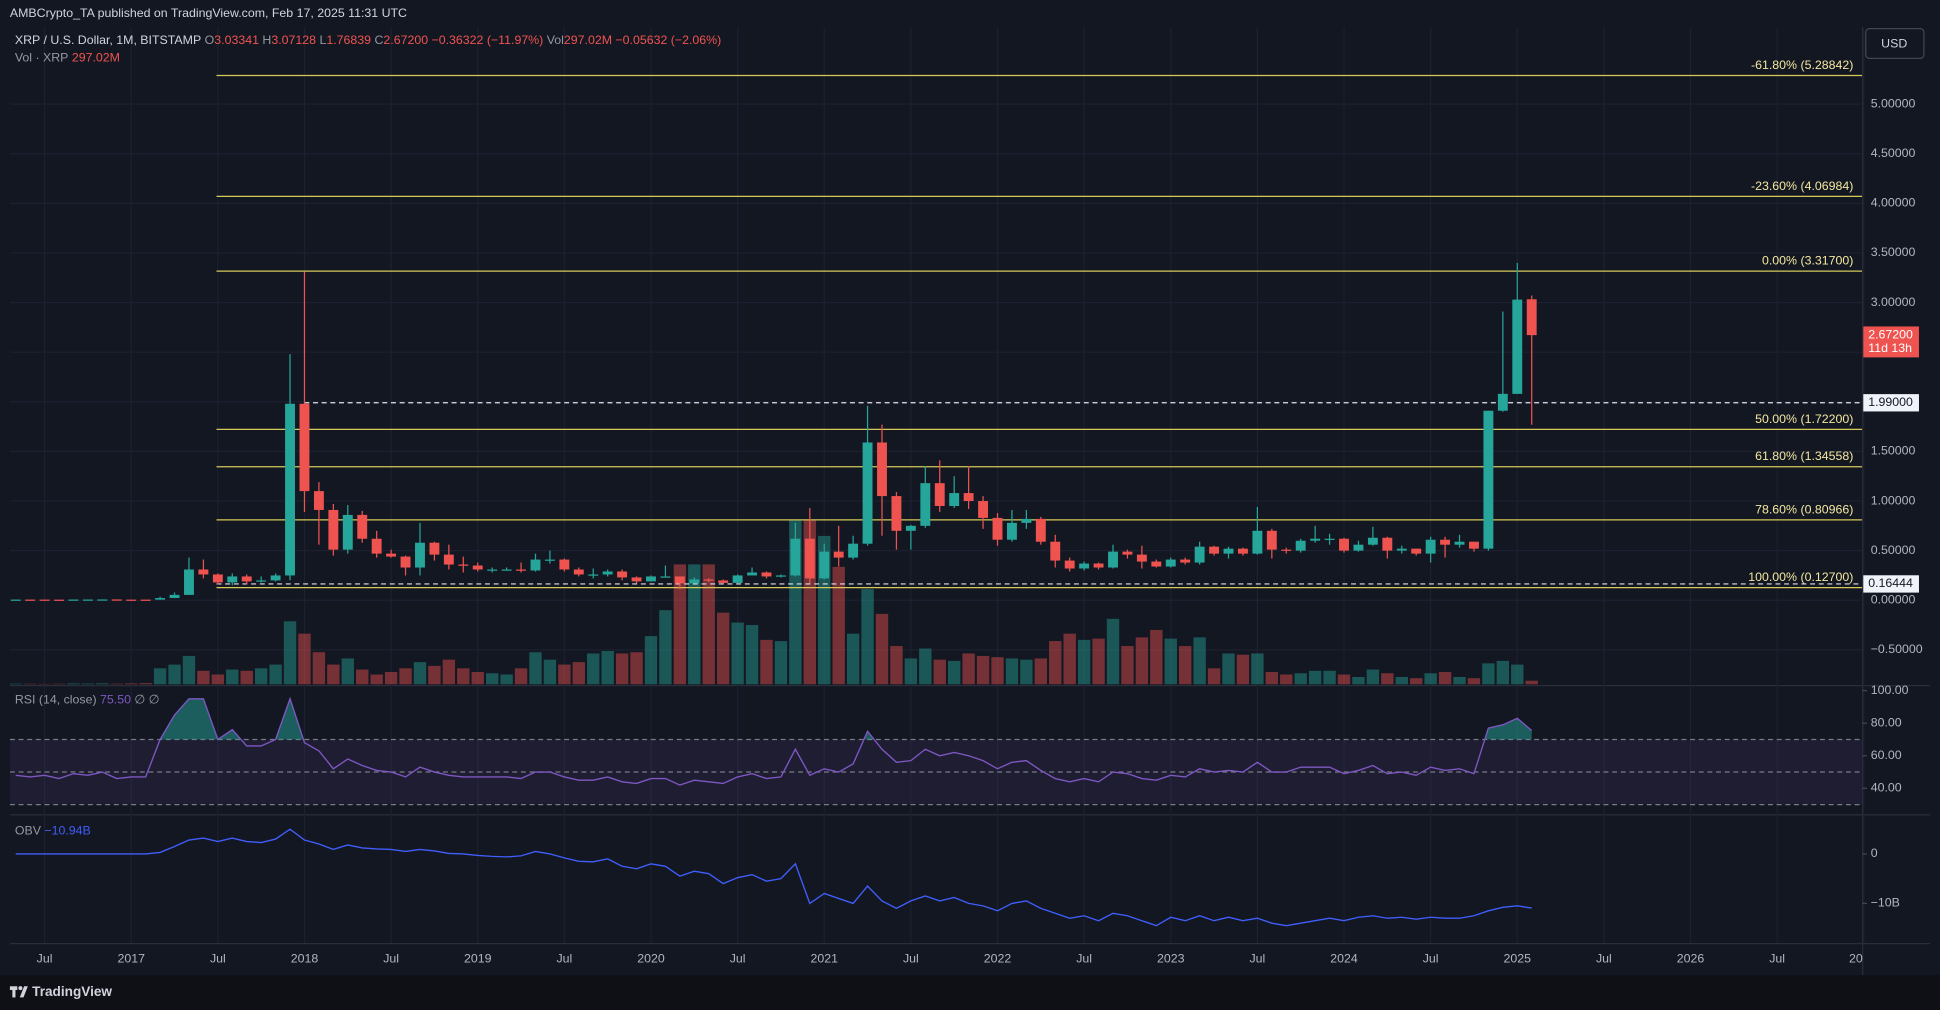 This screenshot has height=1010, width=1940. I want to click on fib-level-label: 78.60% (0.80966), so click(1804, 509).